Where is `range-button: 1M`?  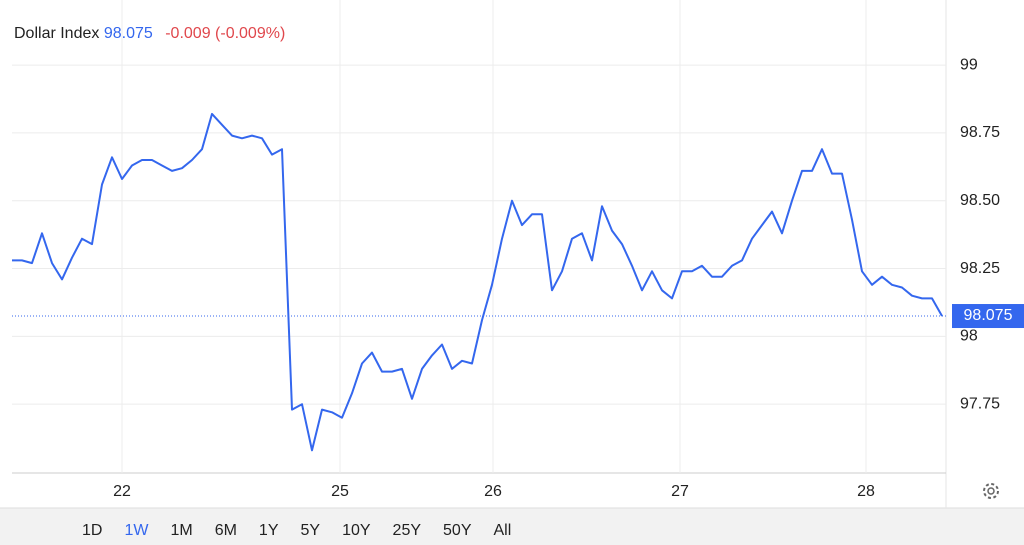
range-button: 1M is located at coordinates (181, 530).